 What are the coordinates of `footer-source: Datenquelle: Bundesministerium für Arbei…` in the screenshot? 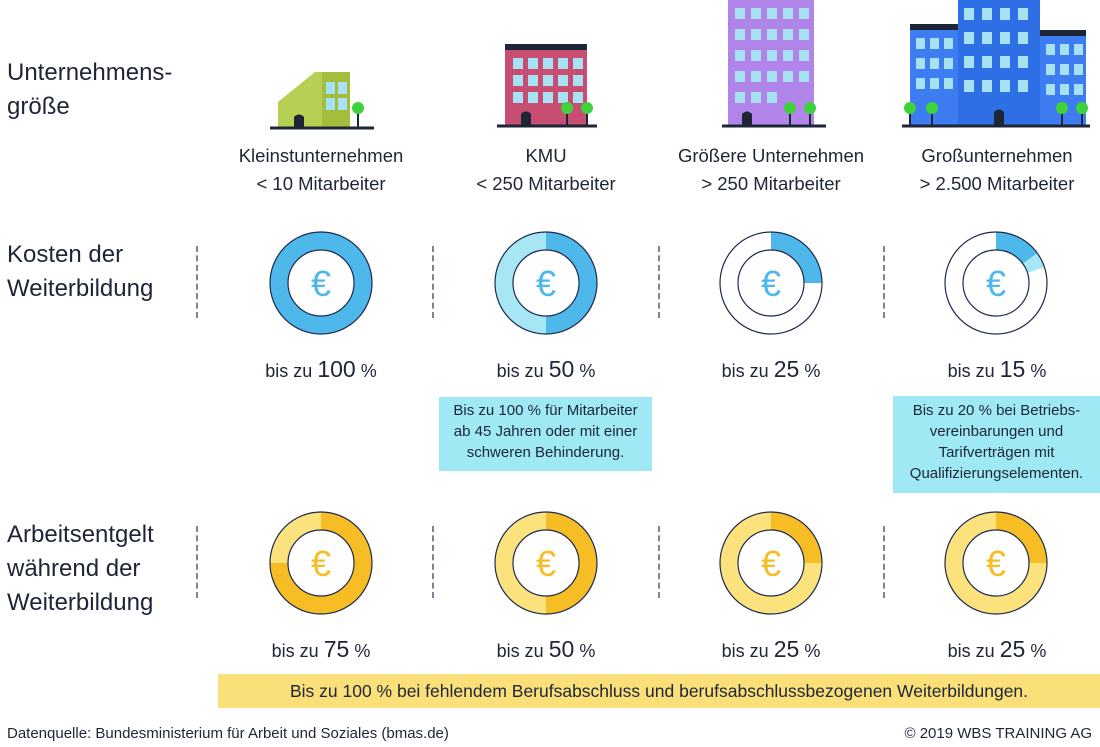 It's located at (228, 733).